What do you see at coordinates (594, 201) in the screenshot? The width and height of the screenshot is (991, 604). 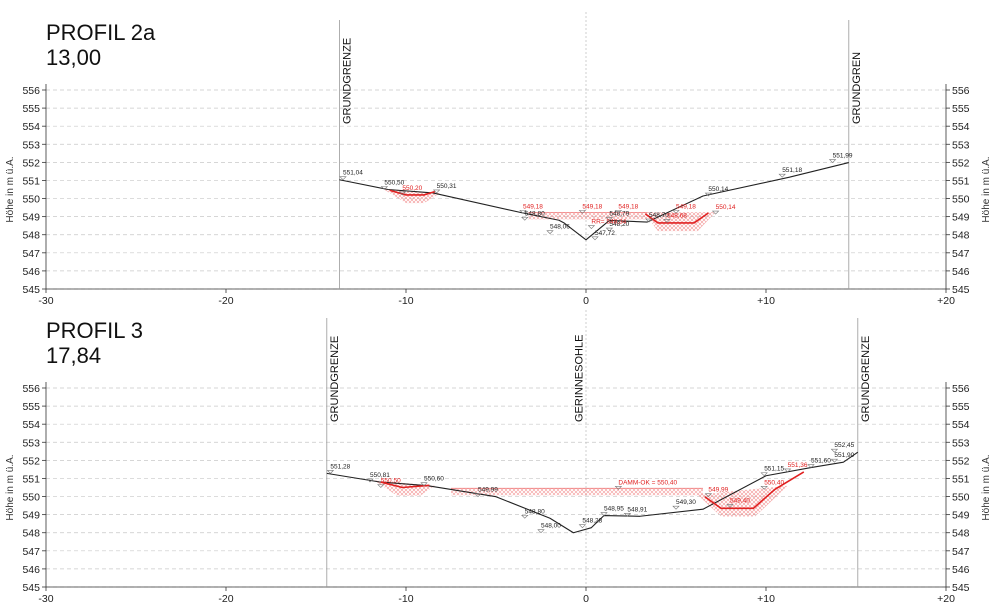 I see `terrain-profile-line` at bounding box center [594, 201].